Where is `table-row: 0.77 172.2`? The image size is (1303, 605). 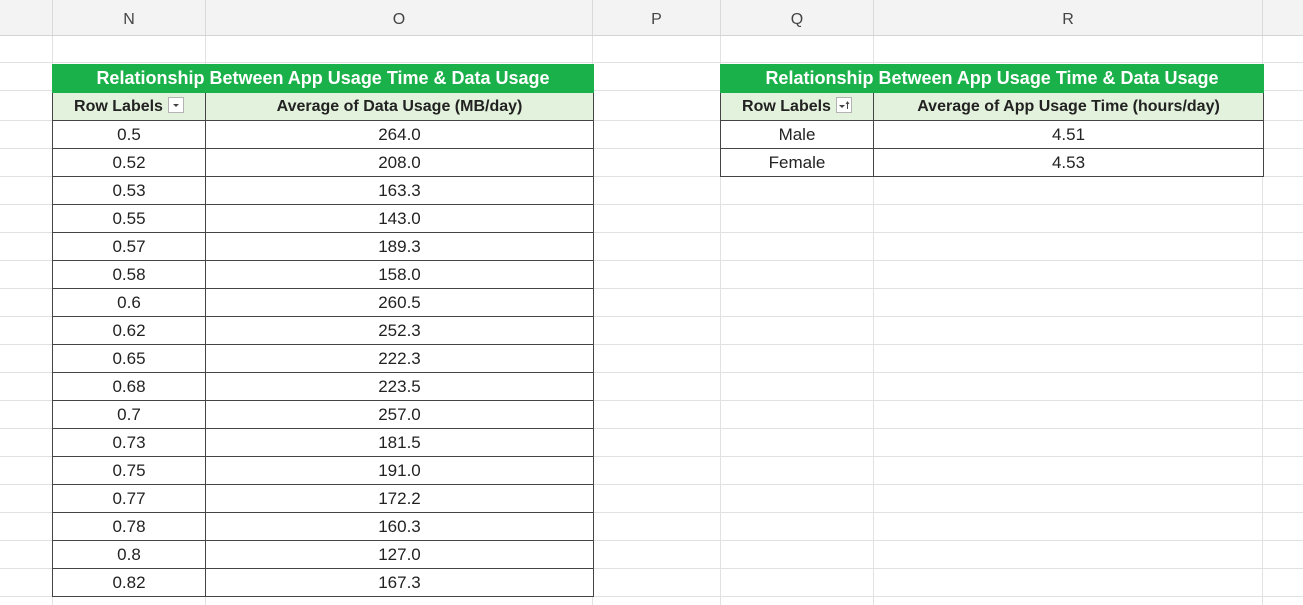
table-row: 0.77 172.2 is located at coordinates (323, 498).